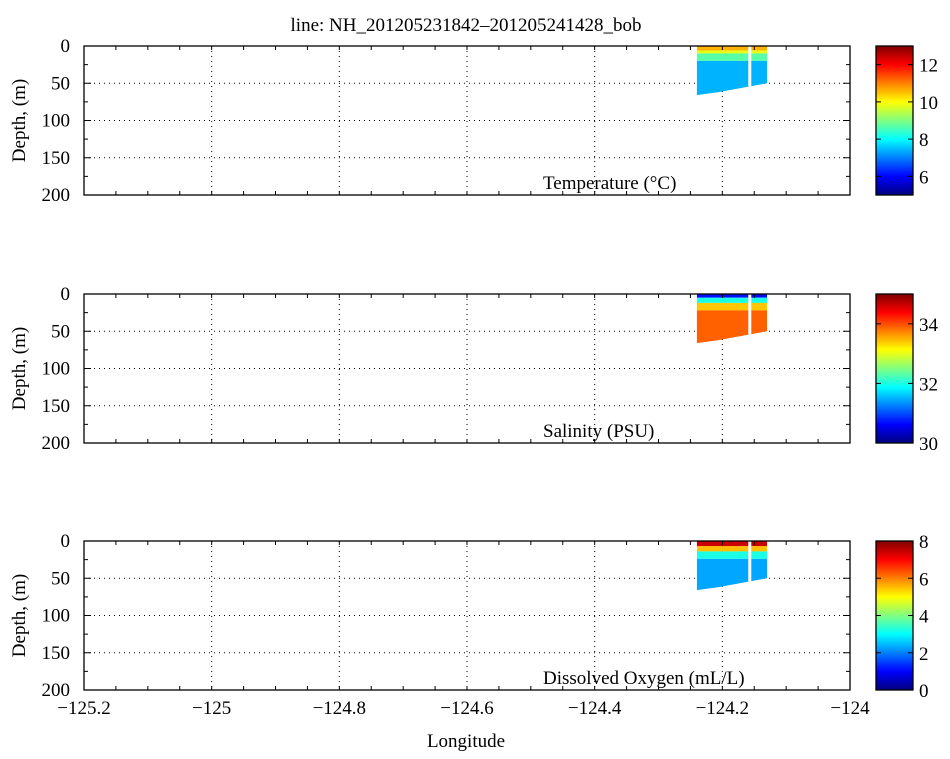 Image resolution: width=950 pixels, height=759 pixels. Describe the element at coordinates (850, 708) in the screenshot. I see `x-tick-label: −124` at that location.